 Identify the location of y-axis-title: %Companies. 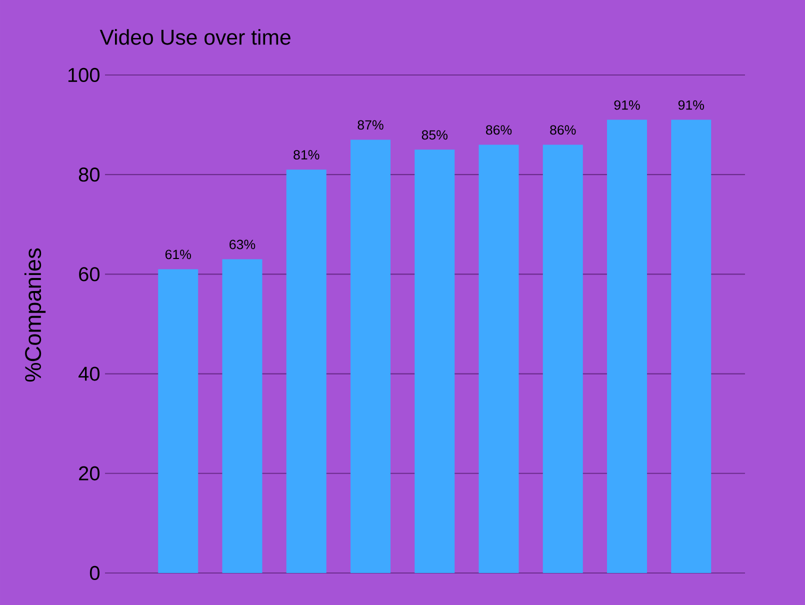
(35, 315).